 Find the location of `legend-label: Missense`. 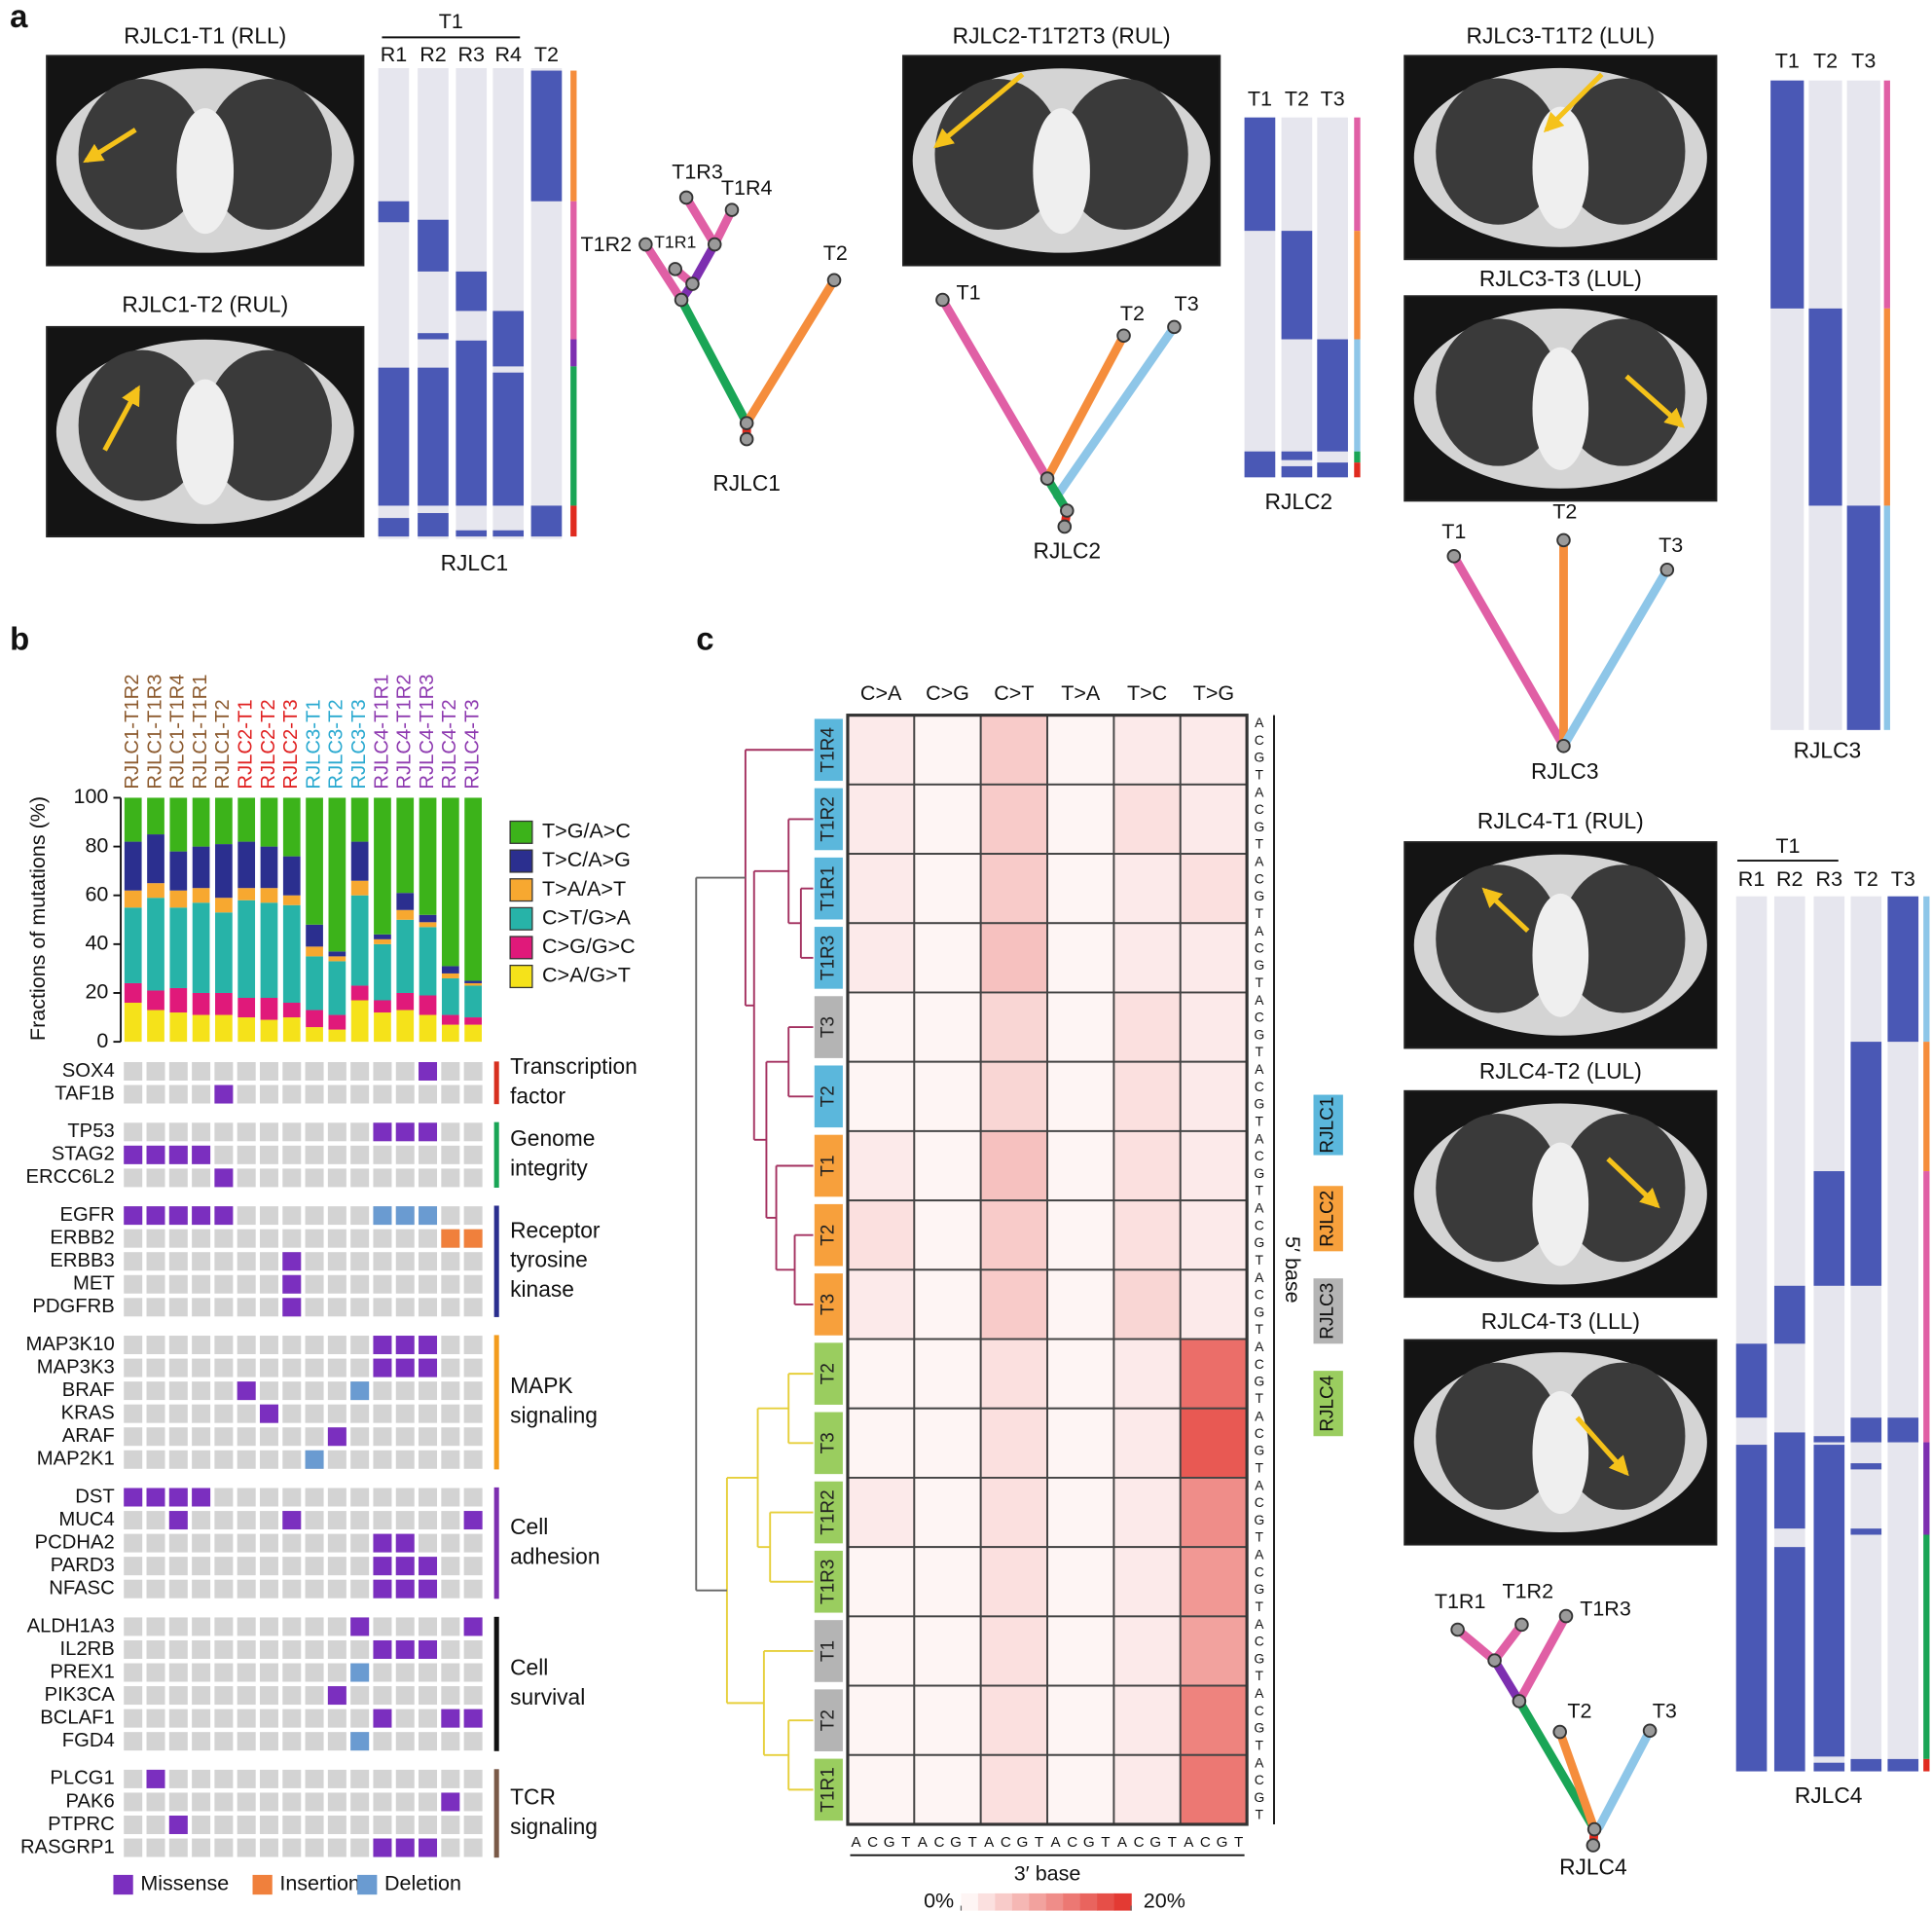

legend-label: Missense is located at coordinates (184, 1884).